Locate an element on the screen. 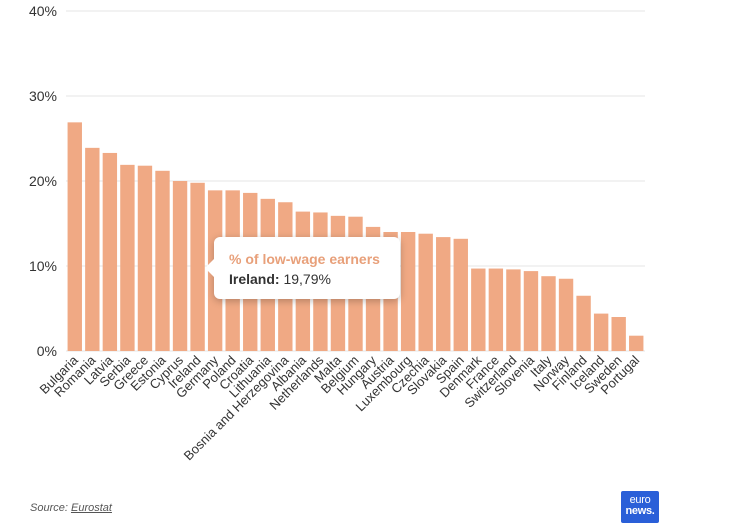  bar-czechia is located at coordinates (425, 292).